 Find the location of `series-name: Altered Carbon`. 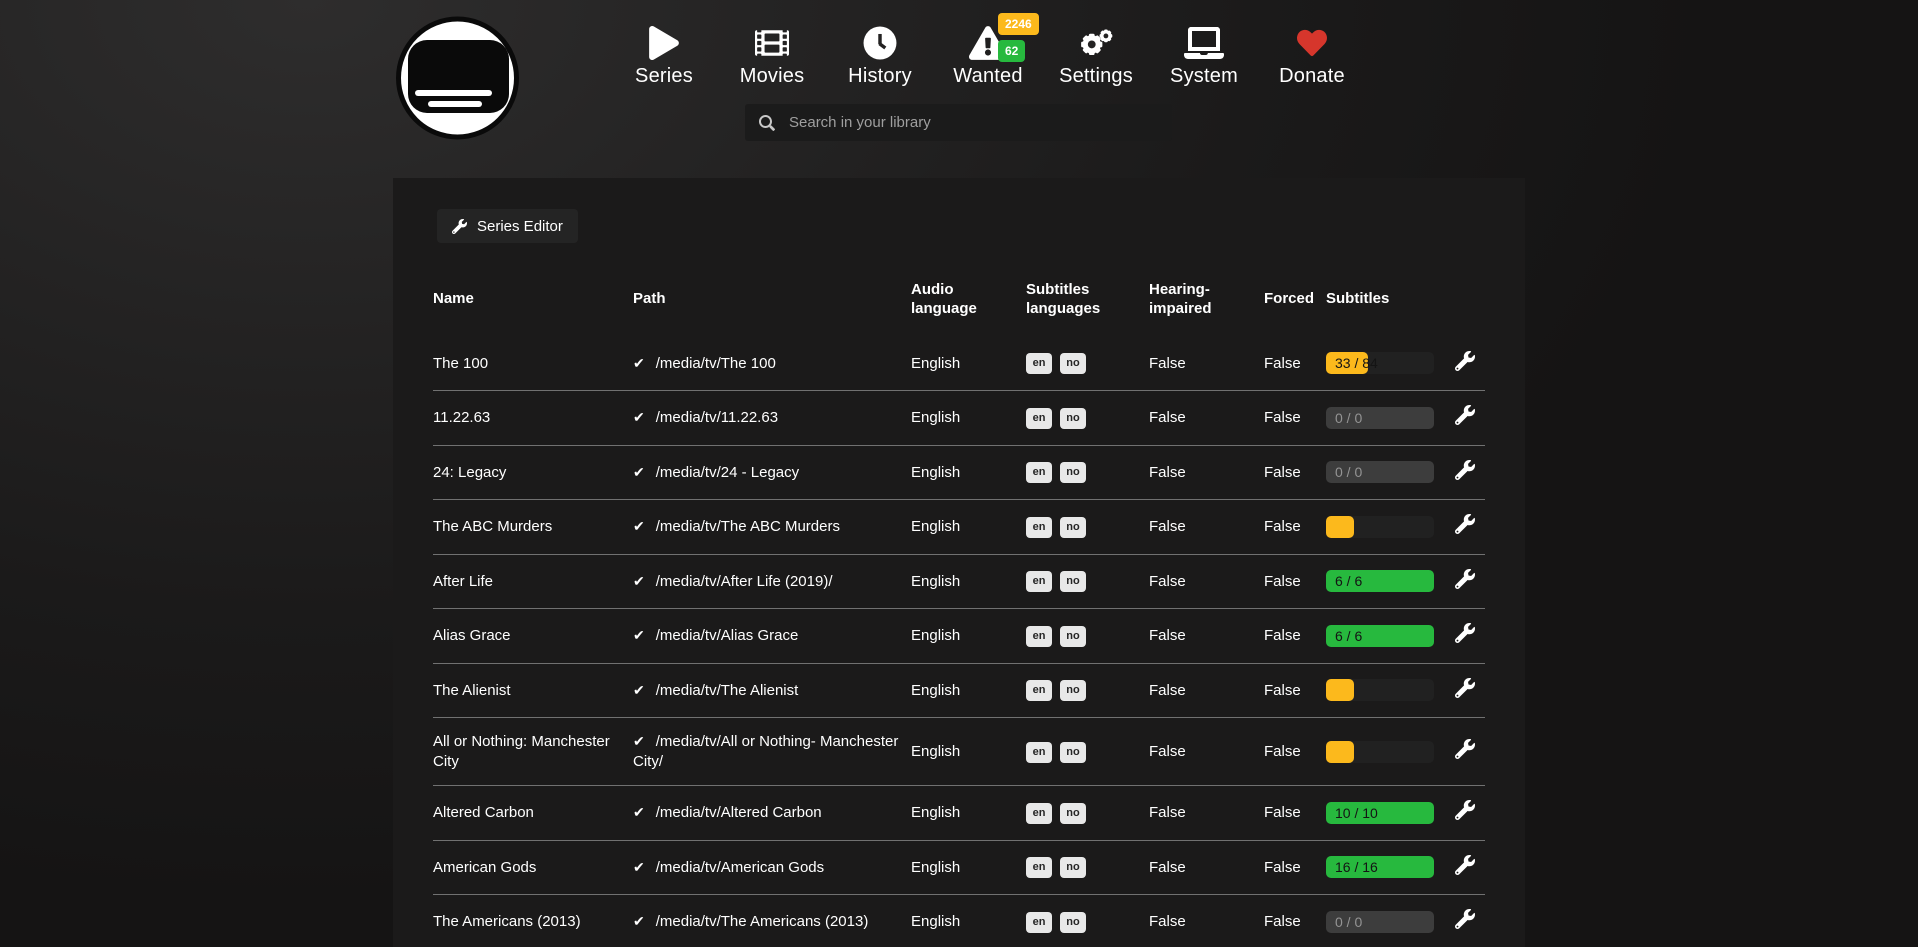

series-name: Altered Carbon is located at coordinates (483, 812).